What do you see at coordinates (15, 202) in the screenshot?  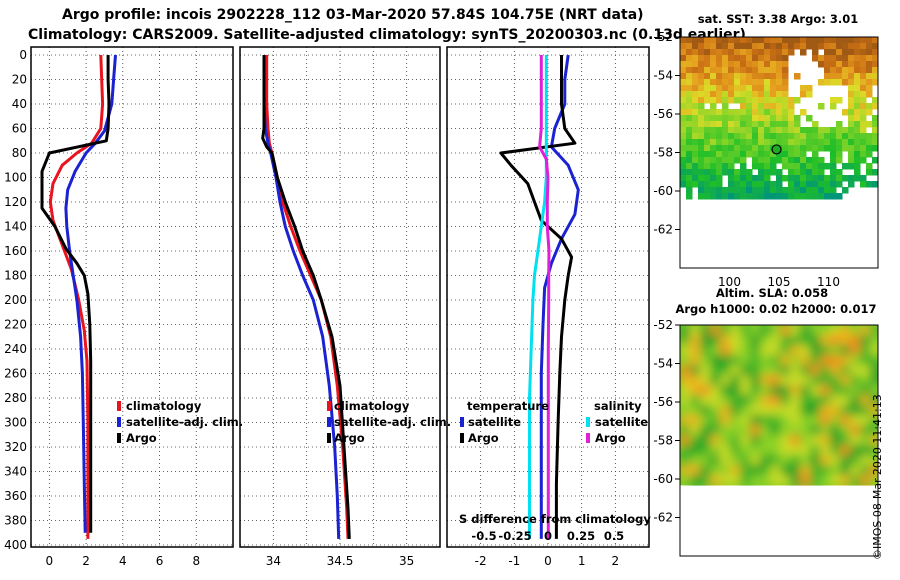 I see `depth-tick-label: 120` at bounding box center [15, 202].